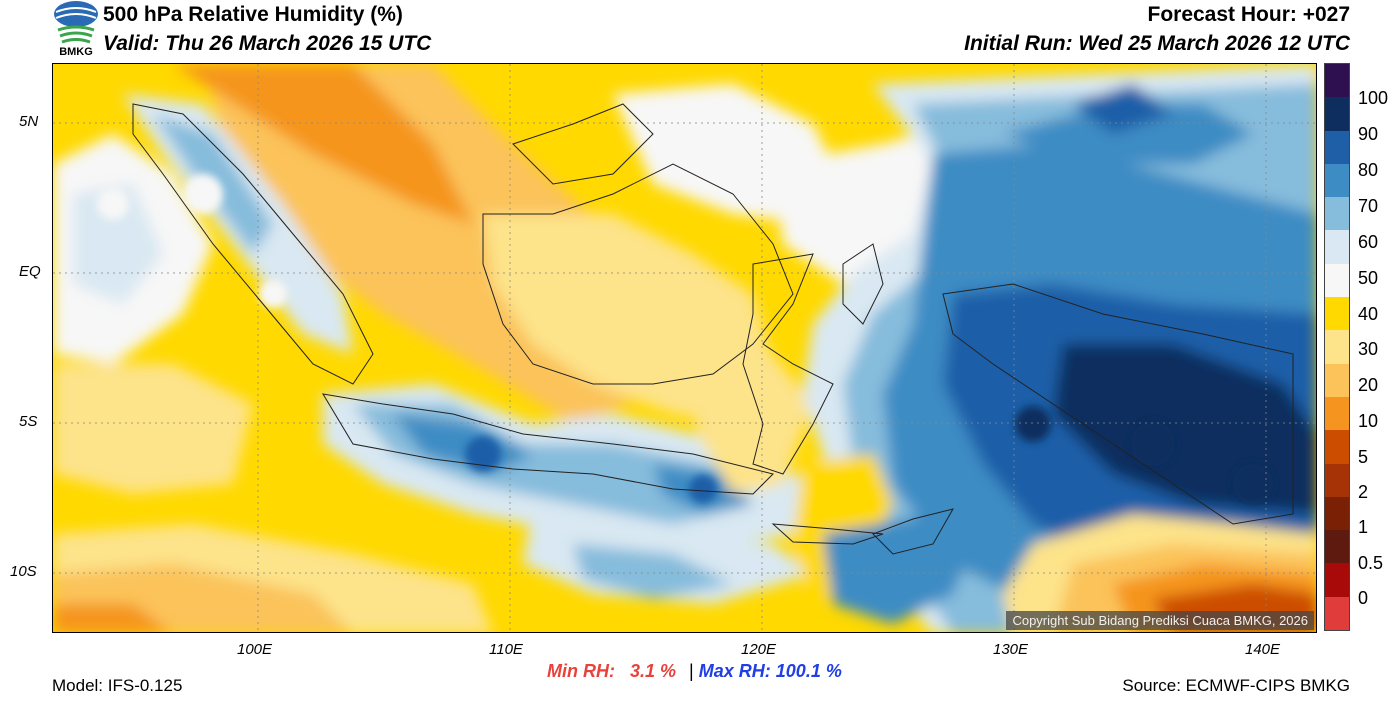 This screenshot has height=709, width=1400. Describe the element at coordinates (1368, 206) in the screenshot. I see `colorbar-label-70: 70` at that location.